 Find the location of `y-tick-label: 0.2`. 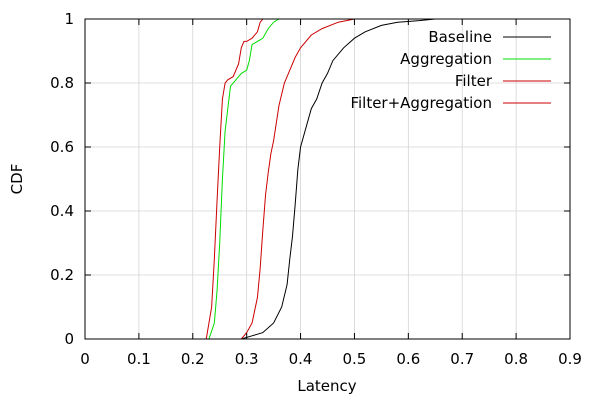

y-tick-label: 0.2 is located at coordinates (62, 275).